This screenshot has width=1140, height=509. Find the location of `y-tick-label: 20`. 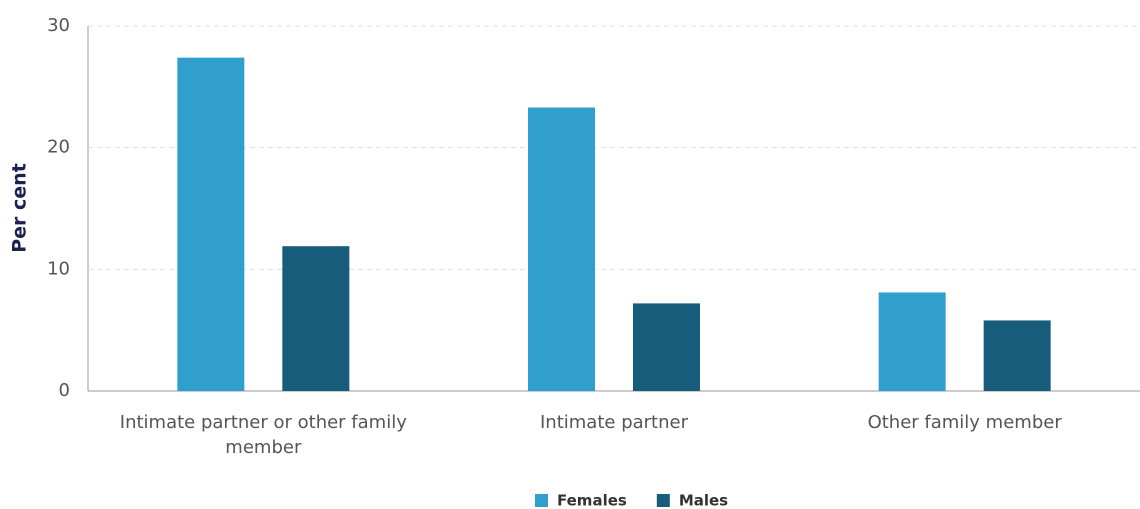

y-tick-label: 20 is located at coordinates (58, 147).